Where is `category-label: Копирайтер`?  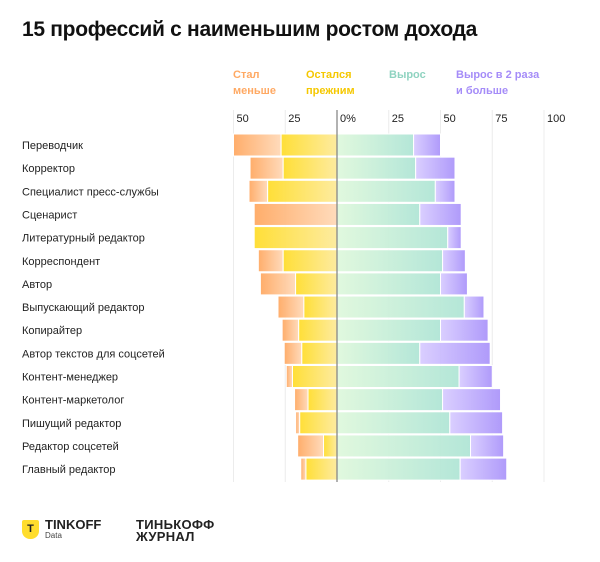
category-label: Копирайтер is located at coordinates (52, 331).